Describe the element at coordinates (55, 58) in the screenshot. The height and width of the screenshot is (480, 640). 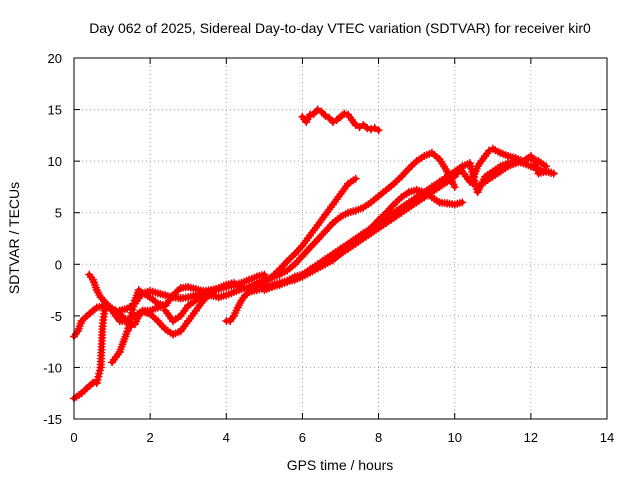
I see `y-tick-label: 20` at that location.